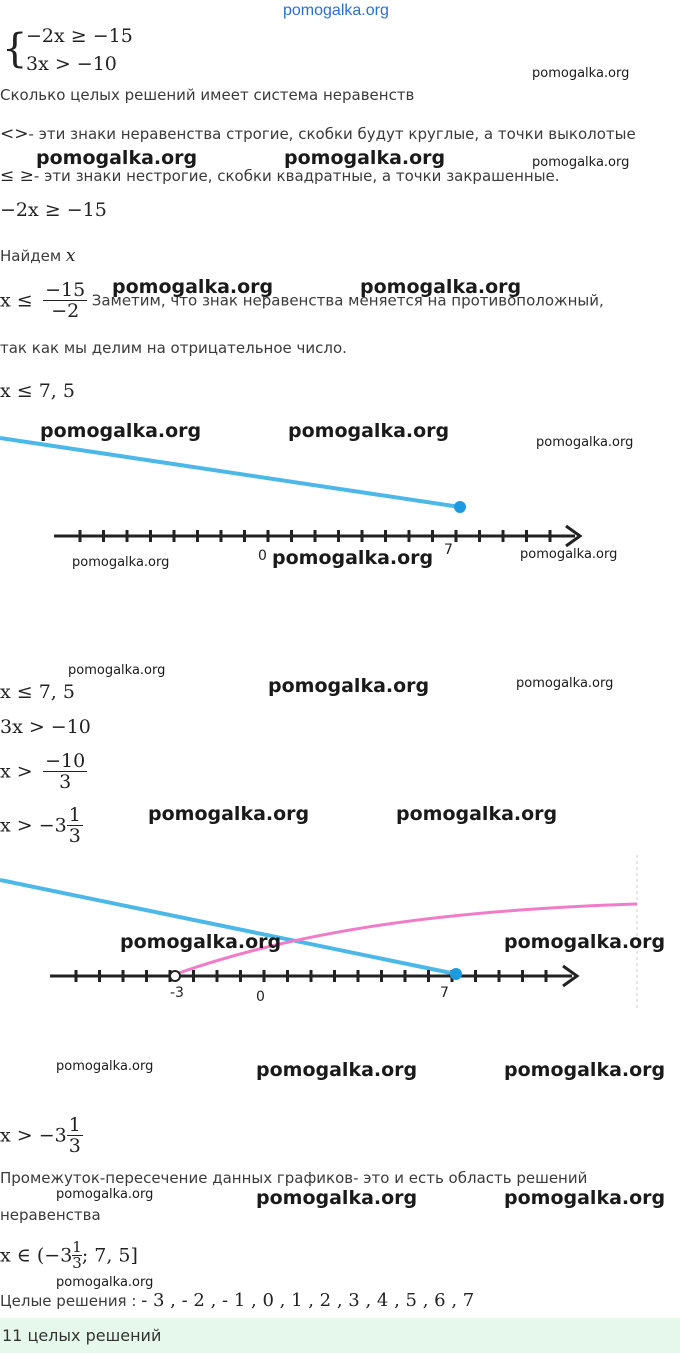  Describe the element at coordinates (45, 727) in the screenshot. I see `inequality-2: 3x > −10` at that location.